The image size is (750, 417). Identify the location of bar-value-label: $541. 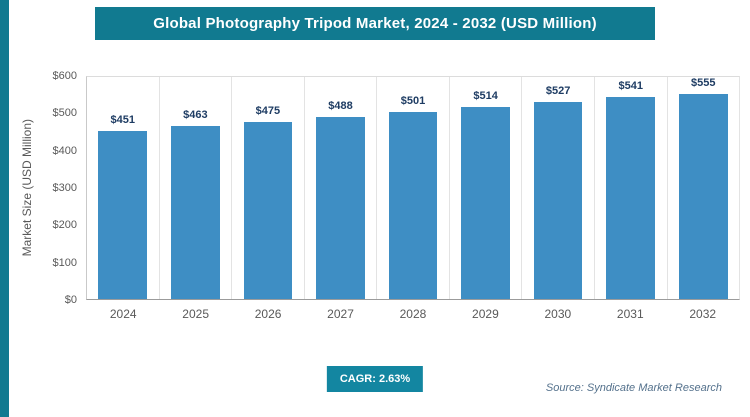
(630, 86).